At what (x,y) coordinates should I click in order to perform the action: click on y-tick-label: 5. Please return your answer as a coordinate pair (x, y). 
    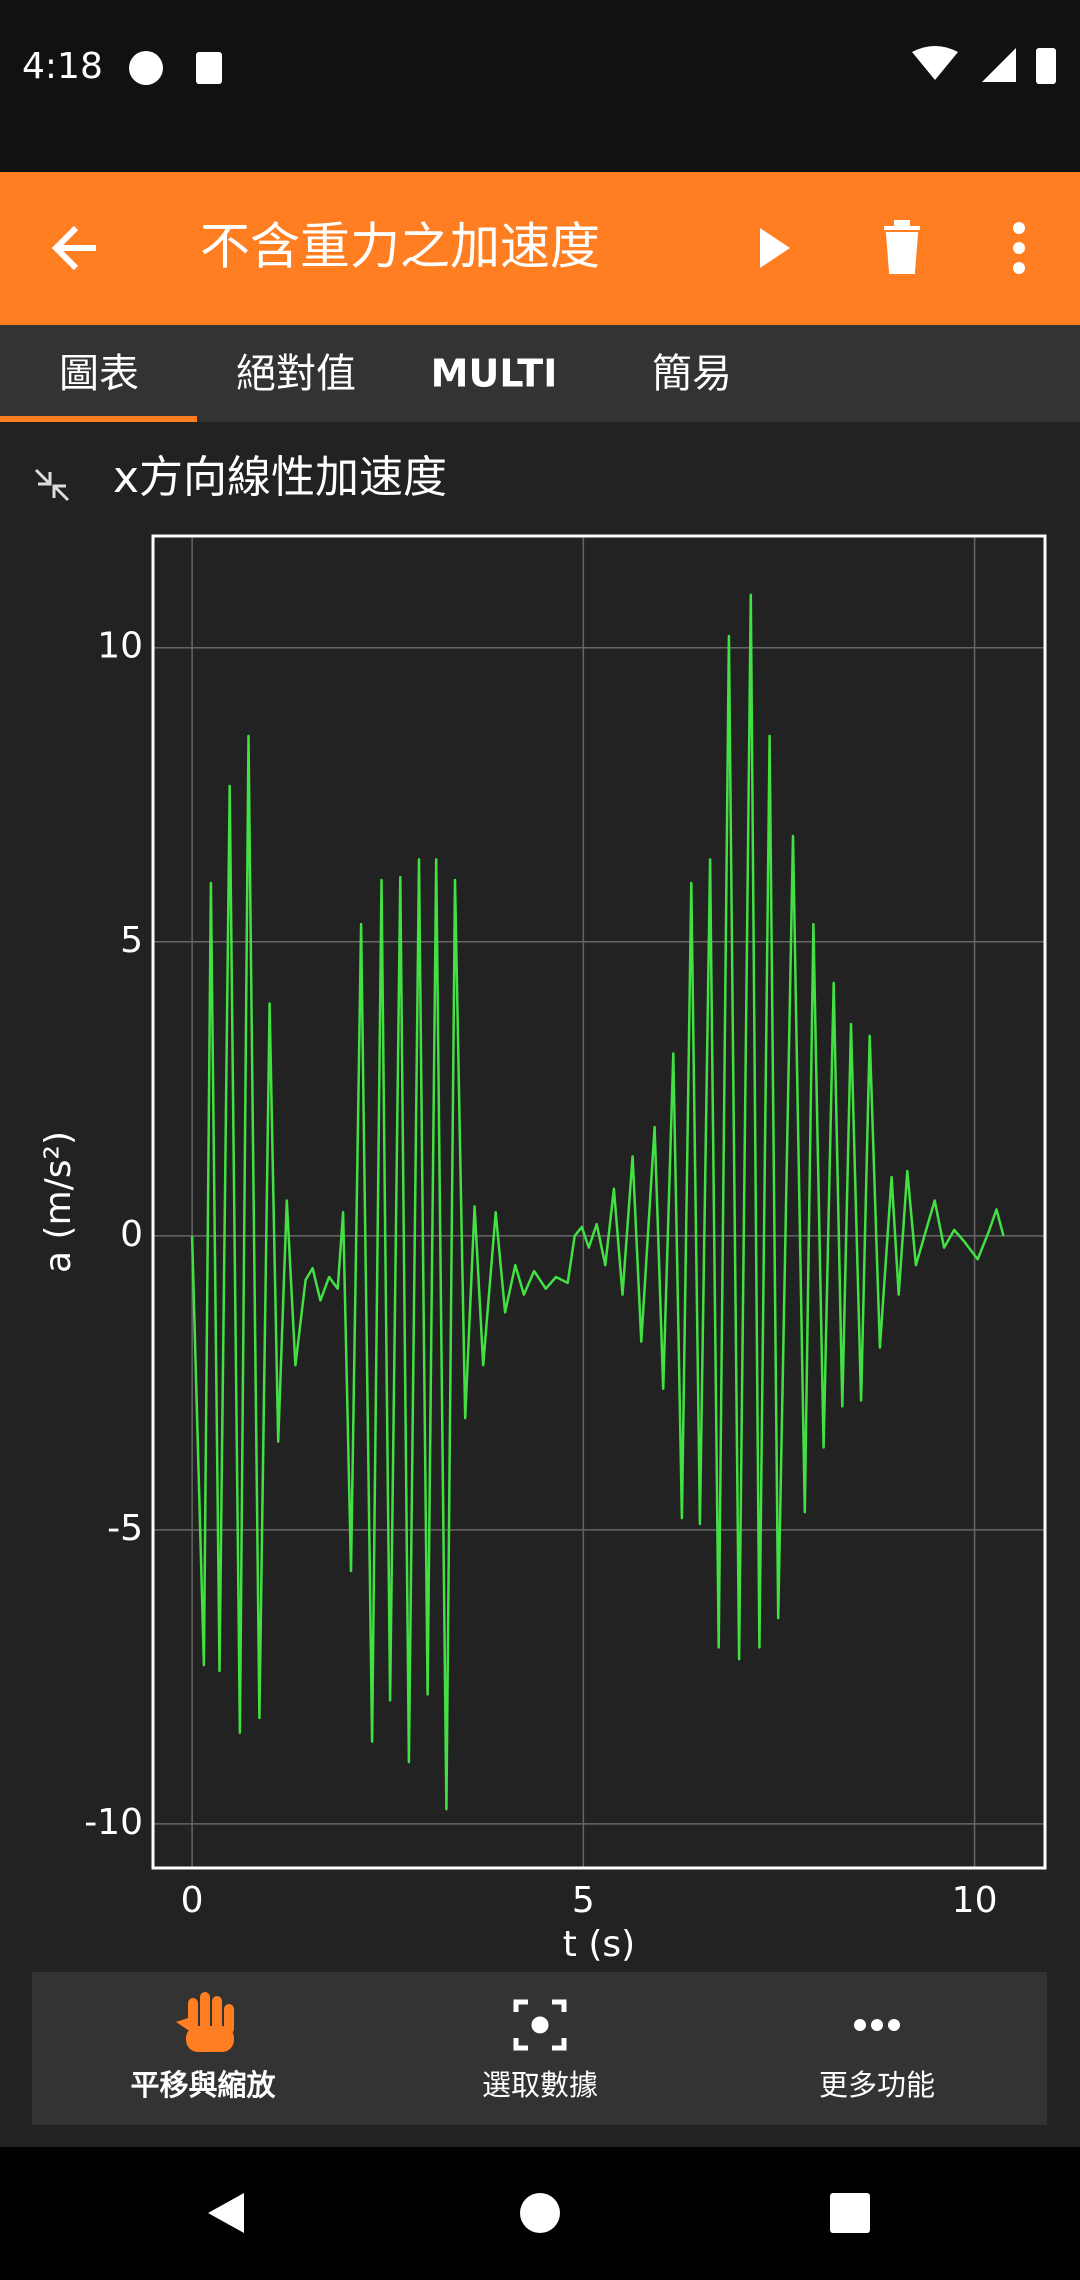
    Looking at the image, I should click on (131, 940).